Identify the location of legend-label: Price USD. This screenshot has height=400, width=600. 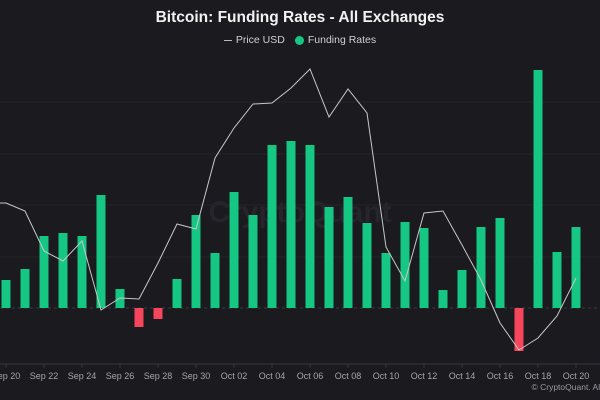
(260, 40).